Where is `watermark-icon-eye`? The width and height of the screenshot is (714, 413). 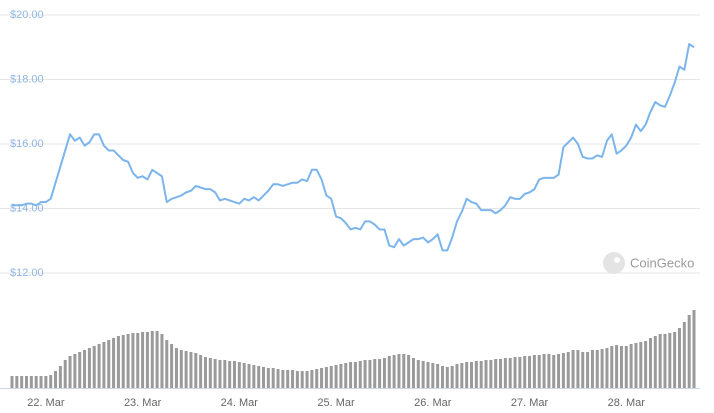
watermark-icon-eye is located at coordinates (617, 260).